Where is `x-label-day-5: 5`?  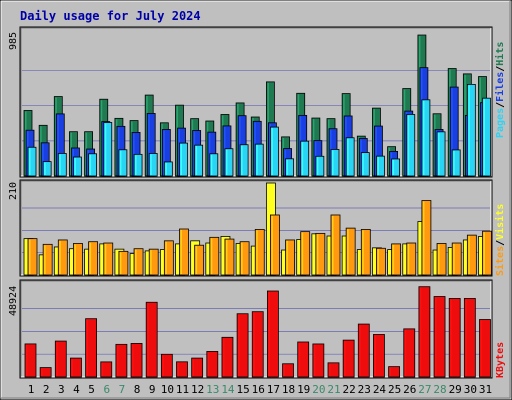
x-label-day-5: 5 is located at coordinates (91, 389).